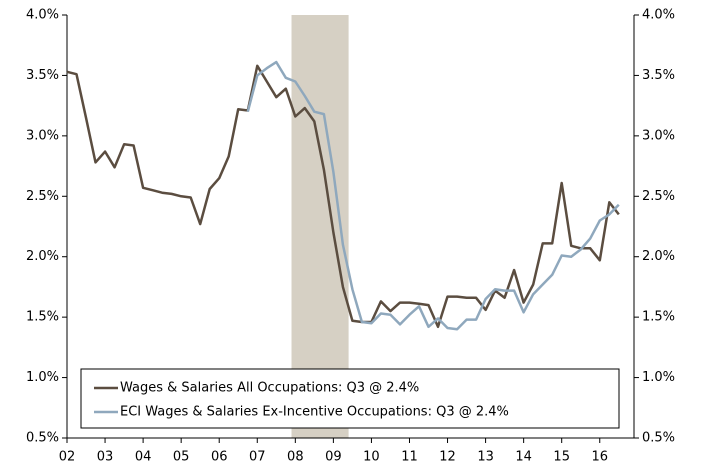 Image resolution: width=713 pixels, height=467 pixels. Describe the element at coordinates (67, 457) in the screenshot. I see `x-tick-label: 02` at that location.